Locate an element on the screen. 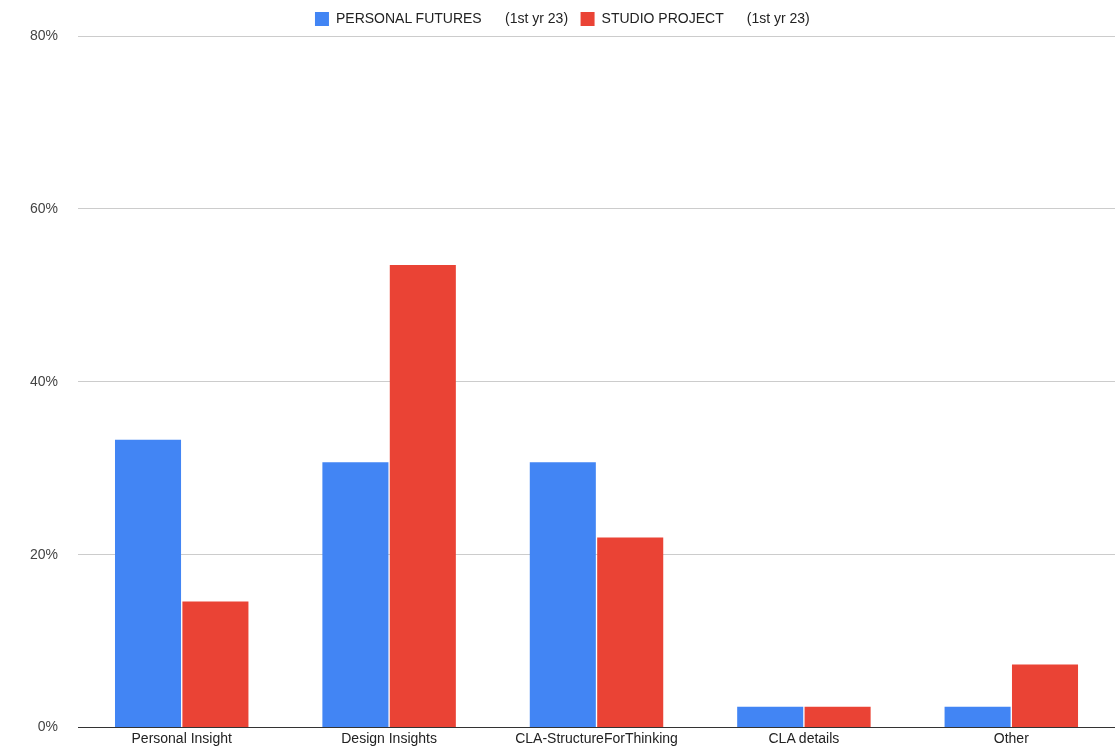 The image size is (1115, 756). legend-label: STUDIO PROJECT (1st yr 23) is located at coordinates (705, 17).